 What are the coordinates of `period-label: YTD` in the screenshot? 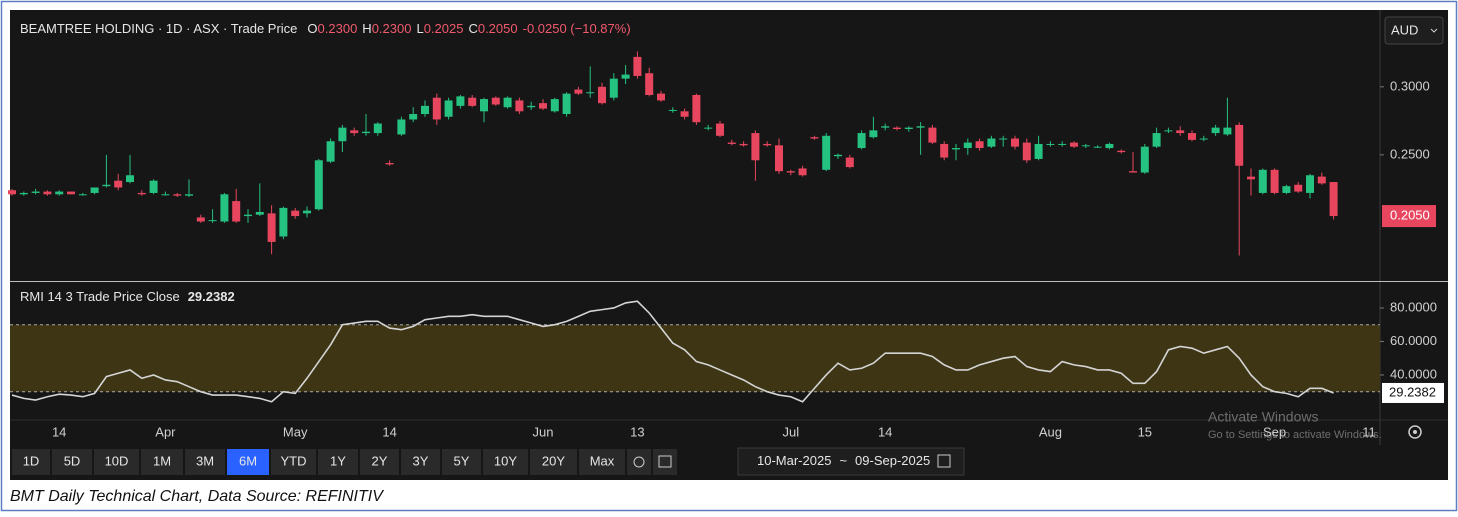 It's located at (294, 460).